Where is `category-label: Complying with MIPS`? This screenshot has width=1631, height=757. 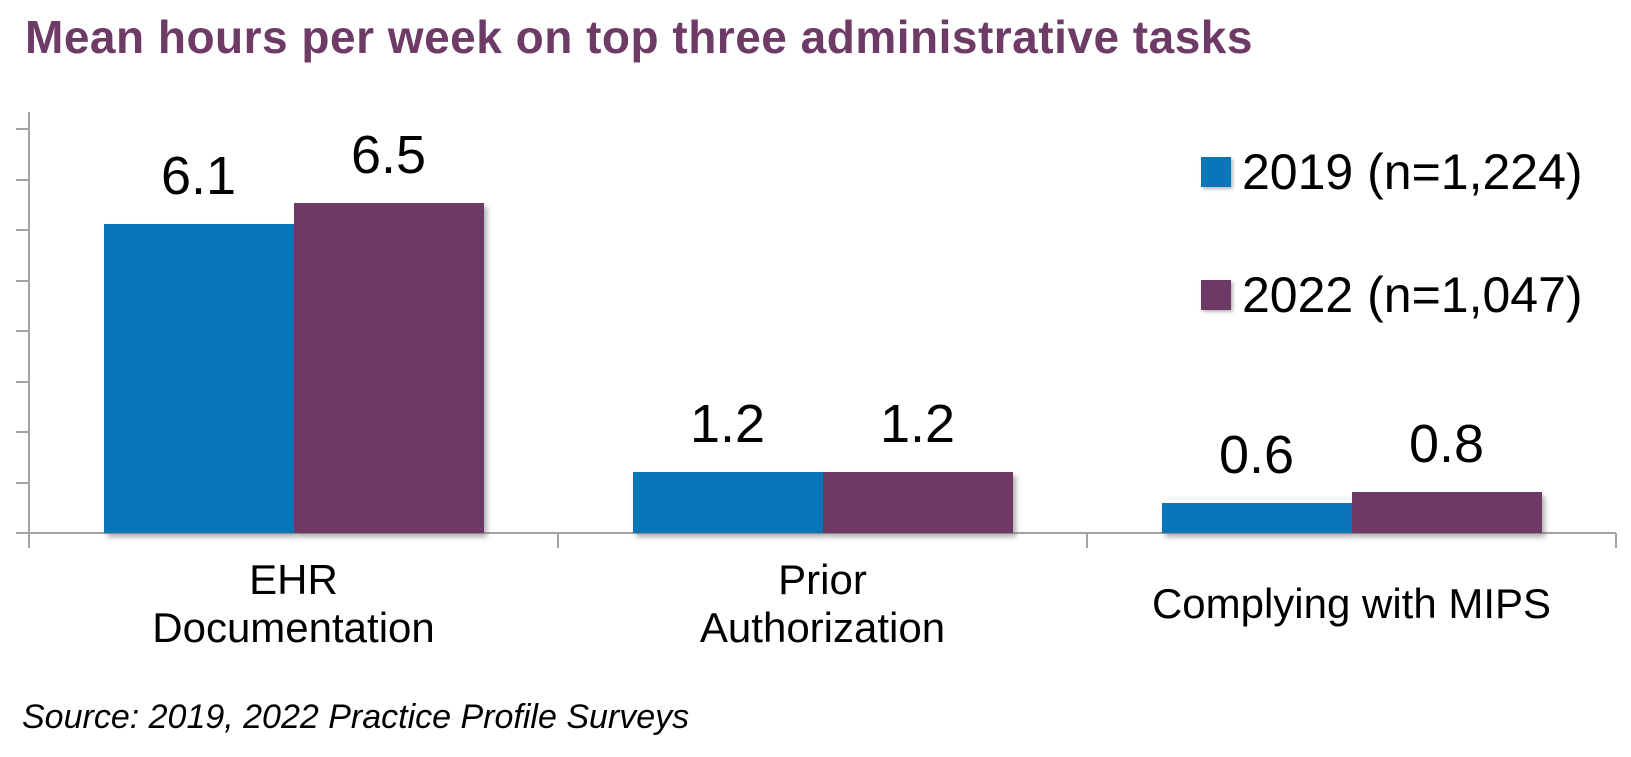 category-label: Complying with MIPS is located at coordinates (1351, 603).